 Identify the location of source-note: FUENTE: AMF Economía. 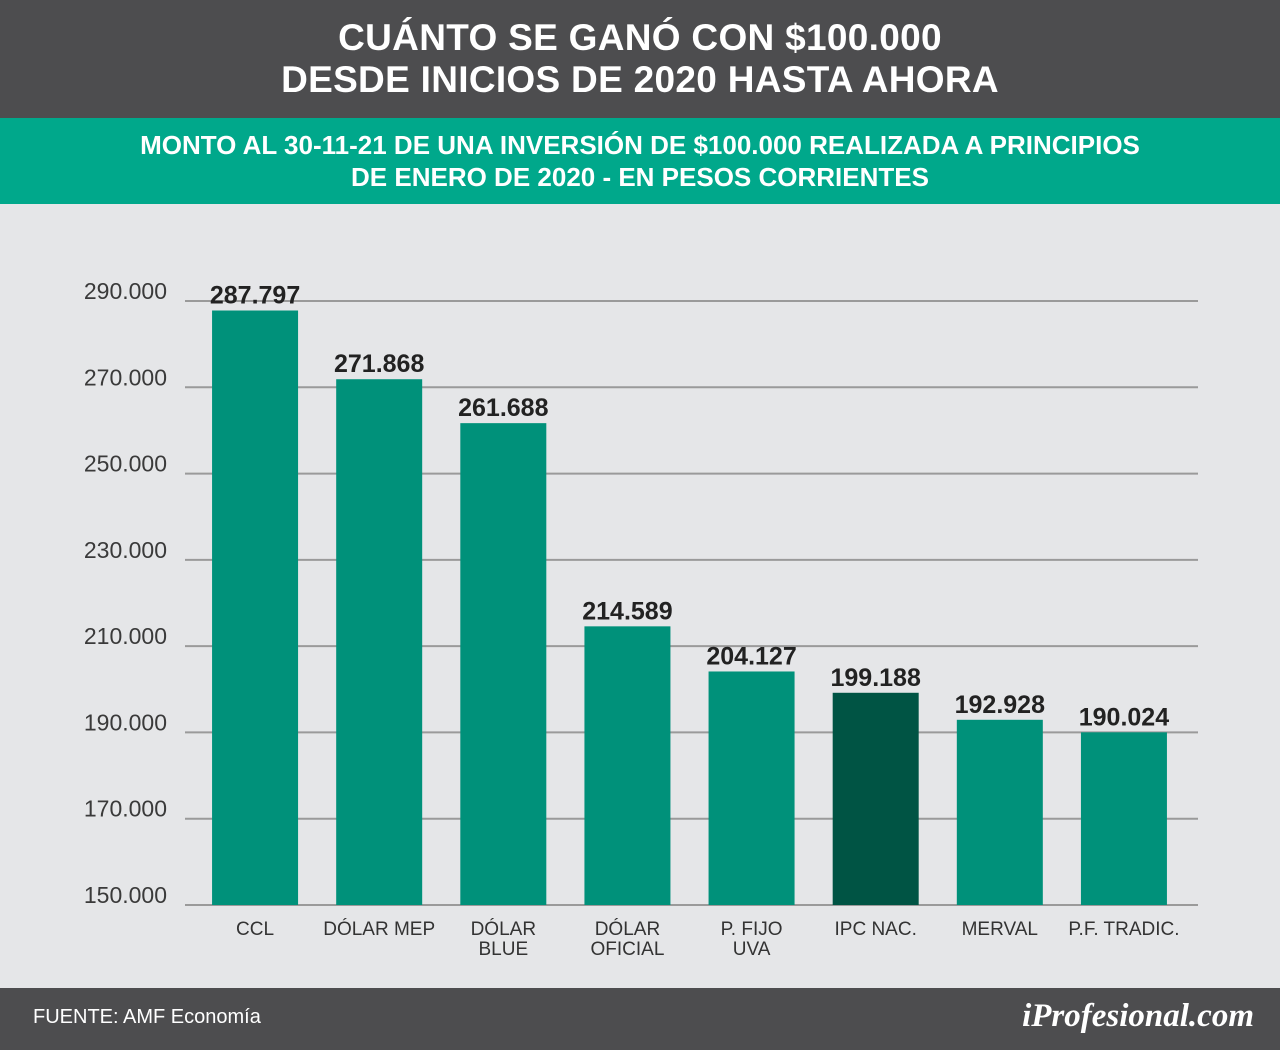
(147, 1017).